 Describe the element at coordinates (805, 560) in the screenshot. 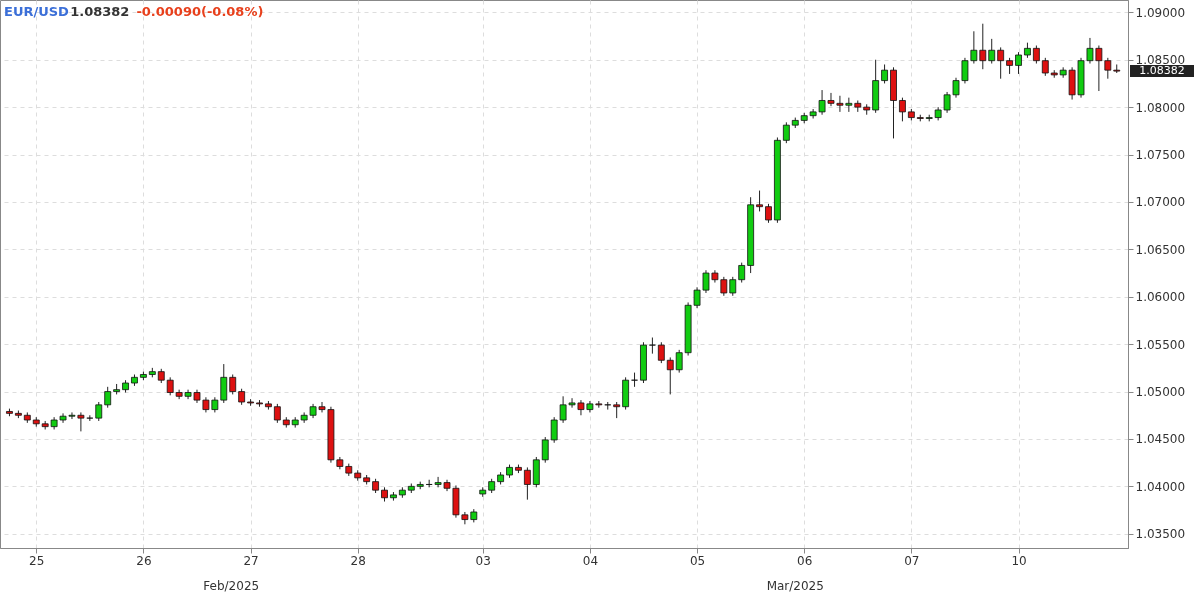

I see `x-tick-label: 06` at that location.